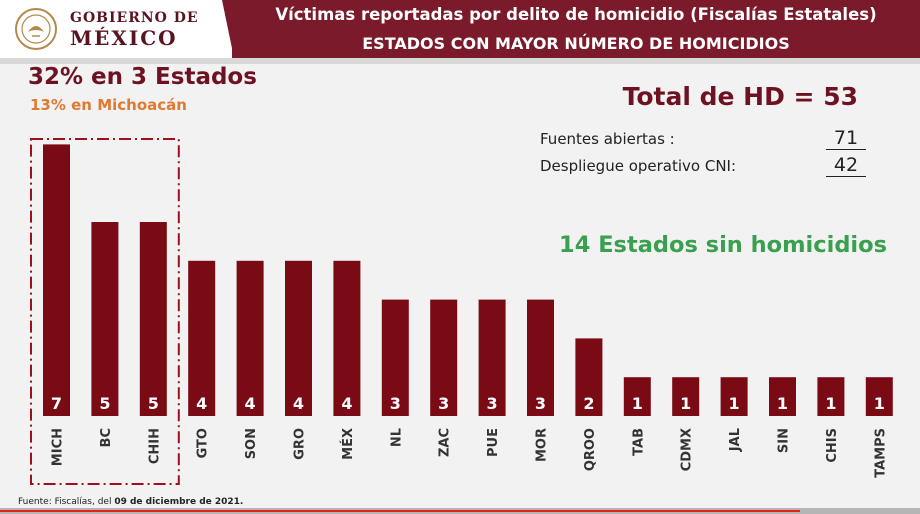 The width and height of the screenshot is (920, 514). I want to click on bar-nl, so click(395, 357).